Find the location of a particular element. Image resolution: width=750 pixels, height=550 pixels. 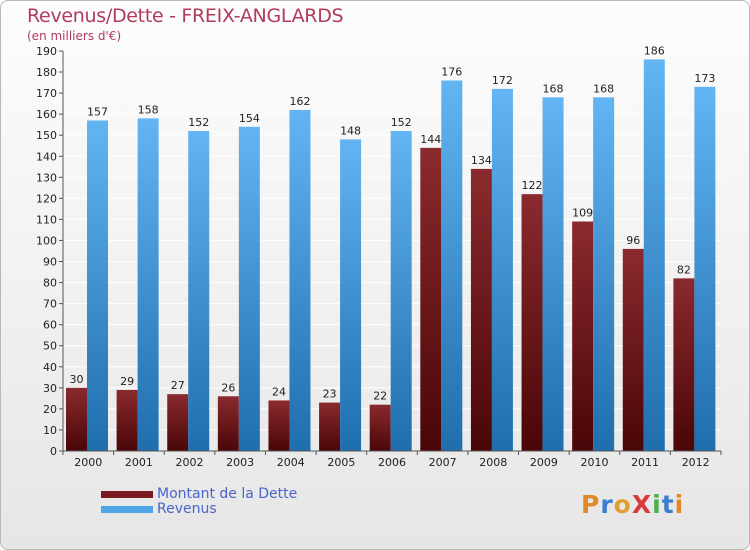

data-label-dette: 30 is located at coordinates (77, 379).